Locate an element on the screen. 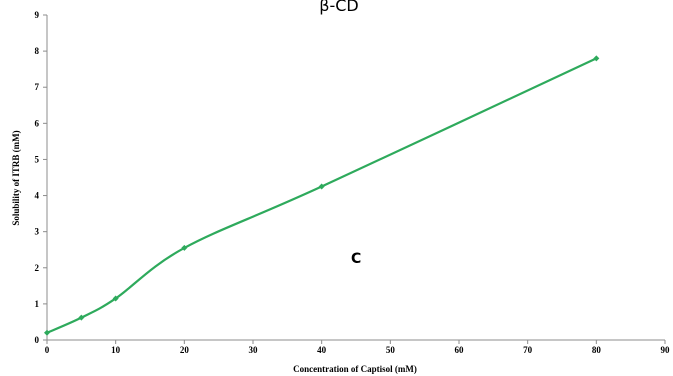  y-tick-label: 3 is located at coordinates (37, 232).